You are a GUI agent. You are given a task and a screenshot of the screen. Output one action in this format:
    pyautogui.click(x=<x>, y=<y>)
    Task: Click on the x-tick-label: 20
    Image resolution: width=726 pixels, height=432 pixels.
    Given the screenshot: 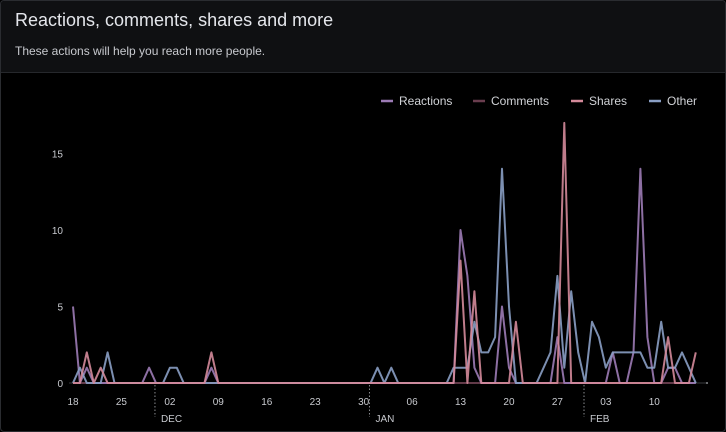 What is the action you would take?
    pyautogui.click(x=509, y=402)
    